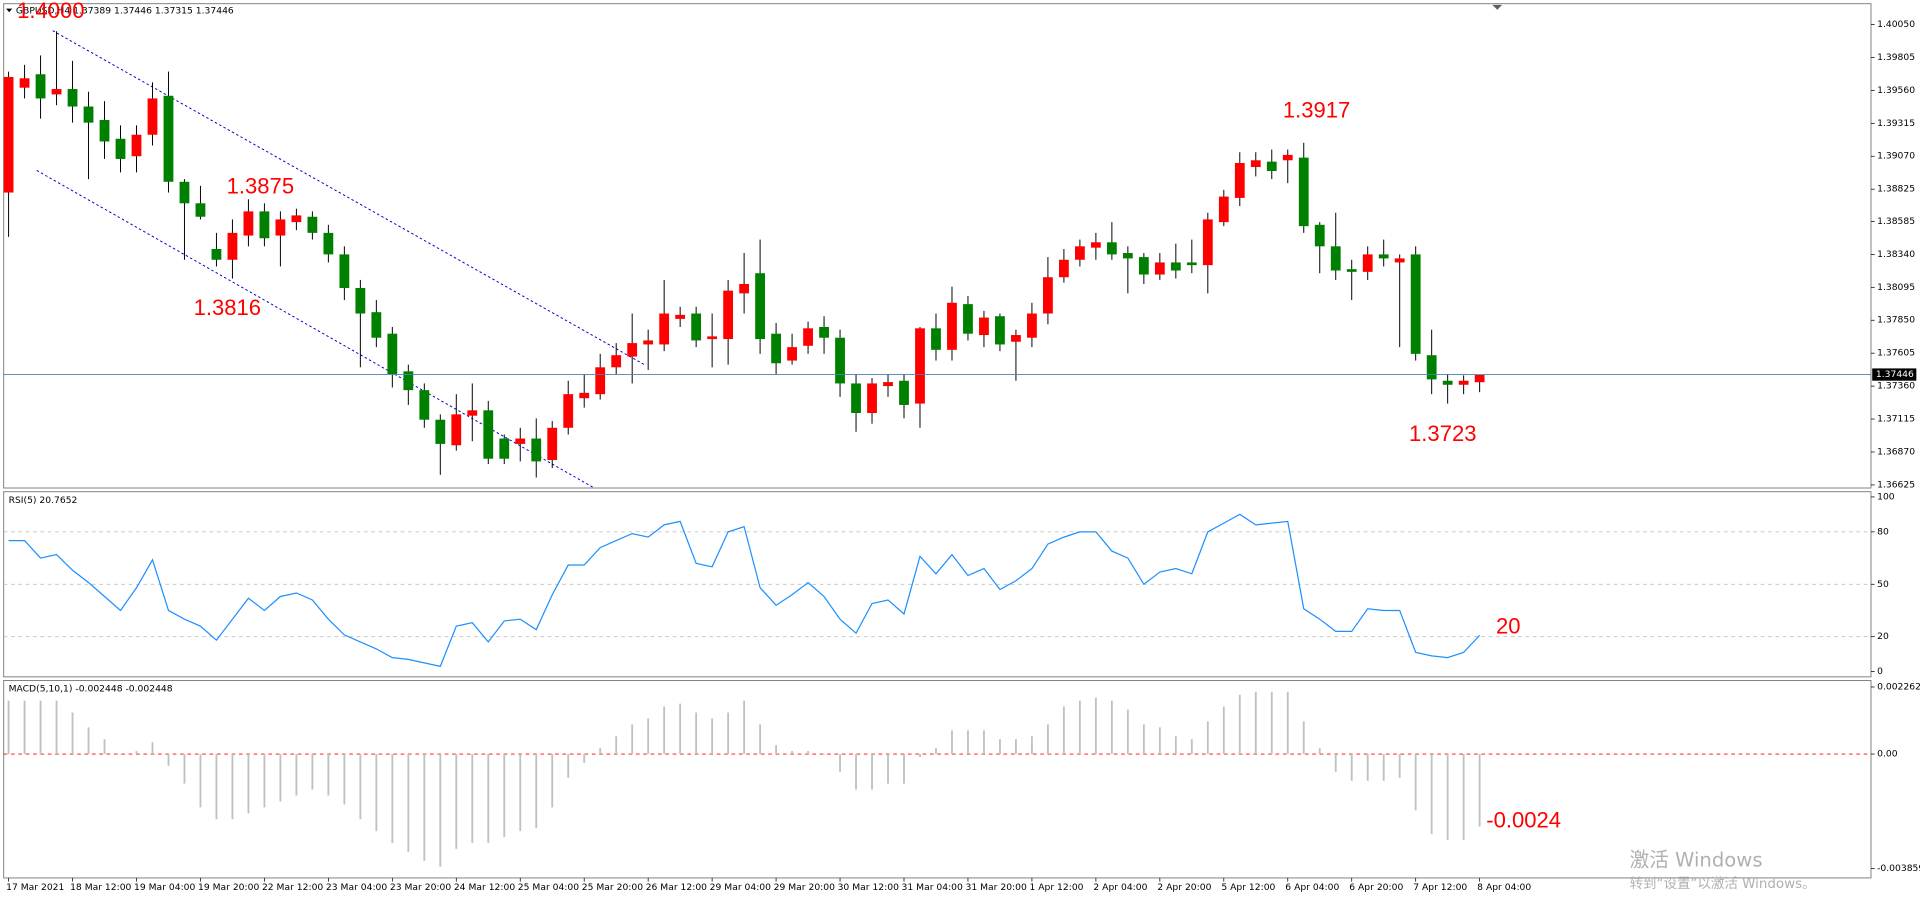 The image size is (1920, 900). What do you see at coordinates (1887, 754) in the screenshot?
I see `y-tick-label: 0.00` at bounding box center [1887, 754].